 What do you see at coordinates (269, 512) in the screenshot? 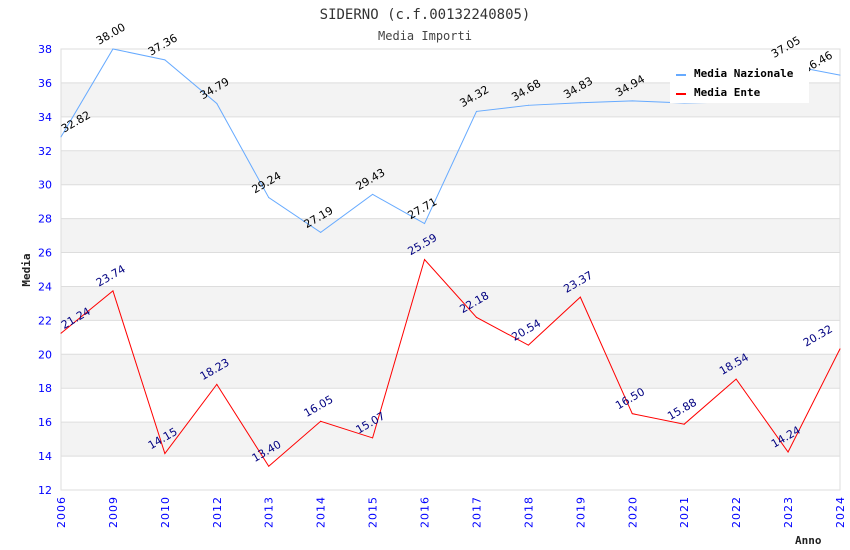
I see `x-tick-label: 2013` at bounding box center [269, 512].